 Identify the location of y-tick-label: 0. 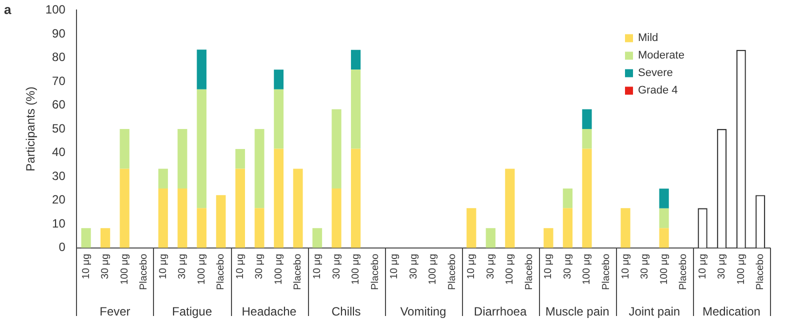
(62, 247).